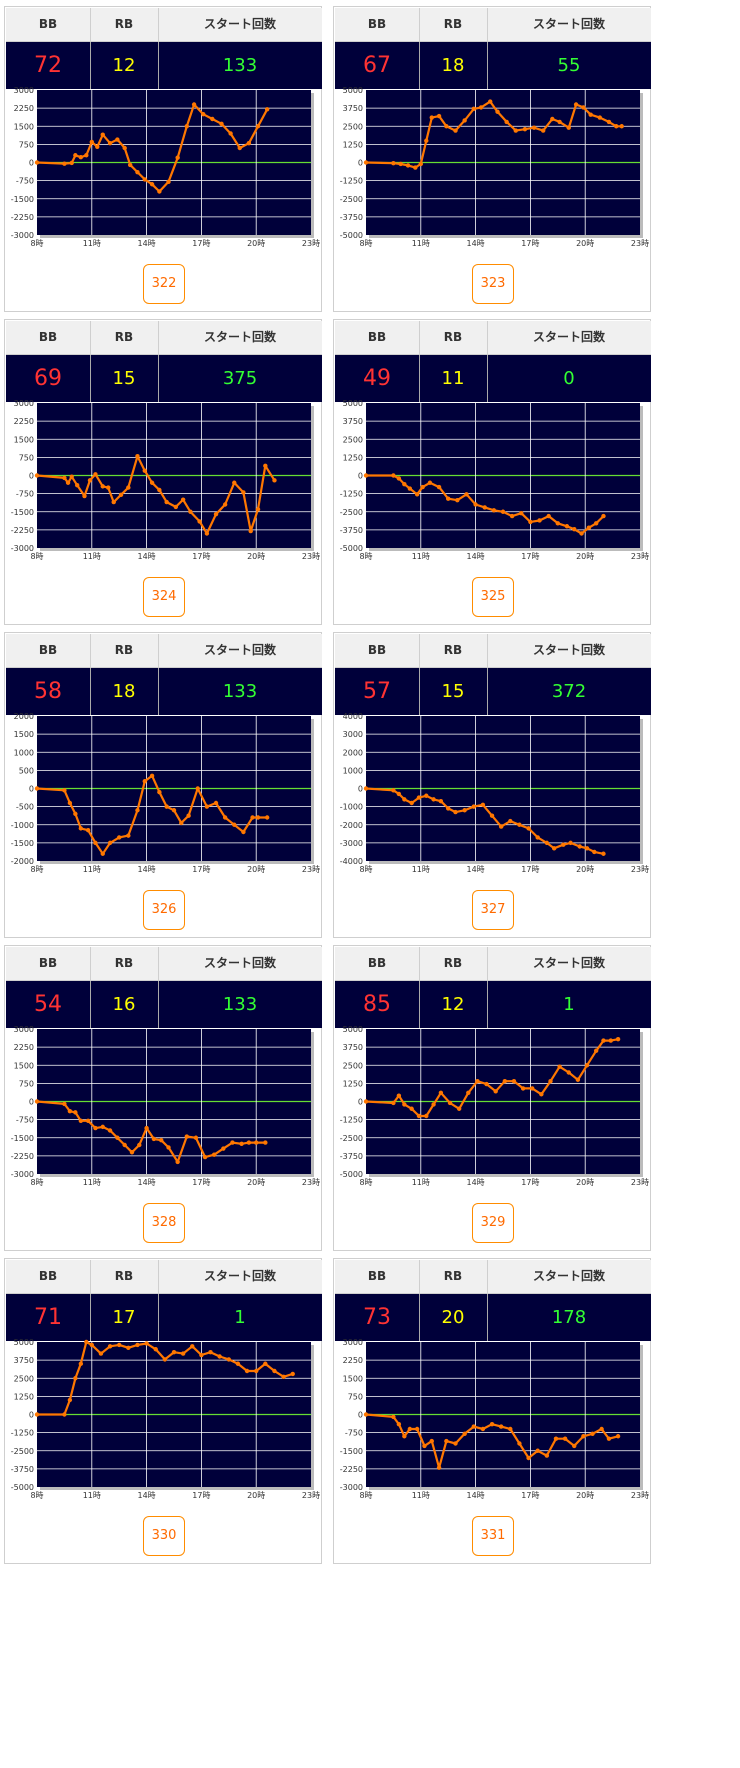 This screenshot has width=740, height=1768. I want to click on rb-count: 18, so click(453, 65).